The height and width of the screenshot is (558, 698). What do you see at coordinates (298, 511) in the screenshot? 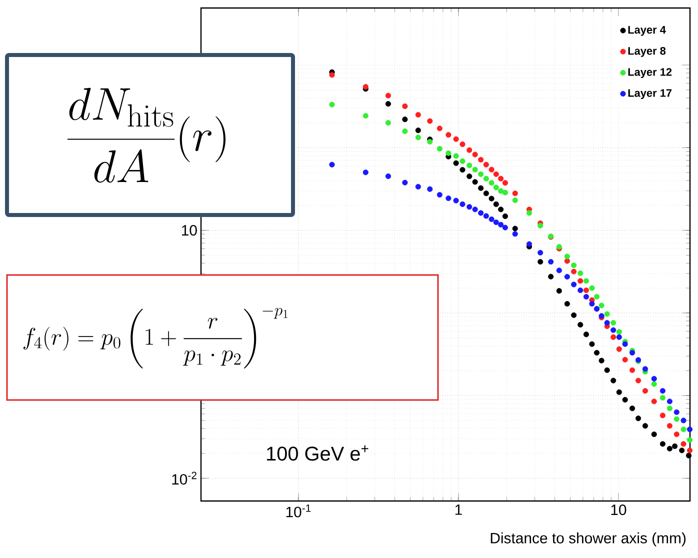
I see `x-tick-label: 10$^{-1}$` at bounding box center [298, 511].